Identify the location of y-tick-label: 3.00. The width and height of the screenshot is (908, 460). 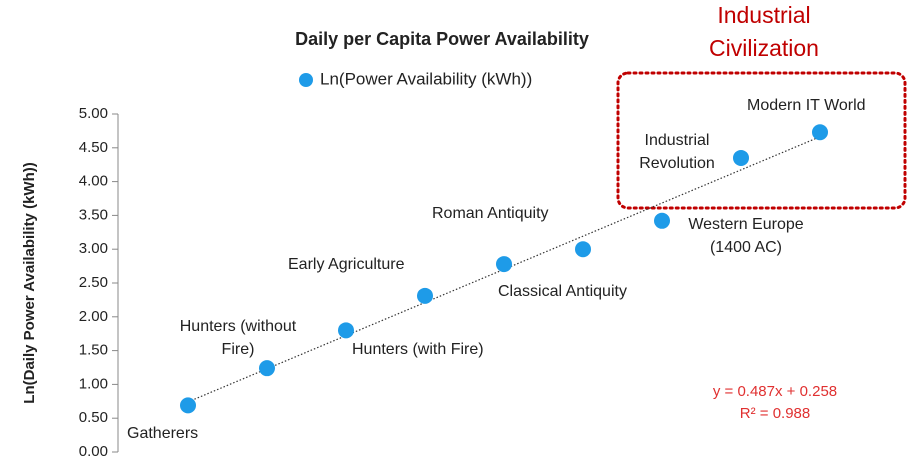
(93, 248).